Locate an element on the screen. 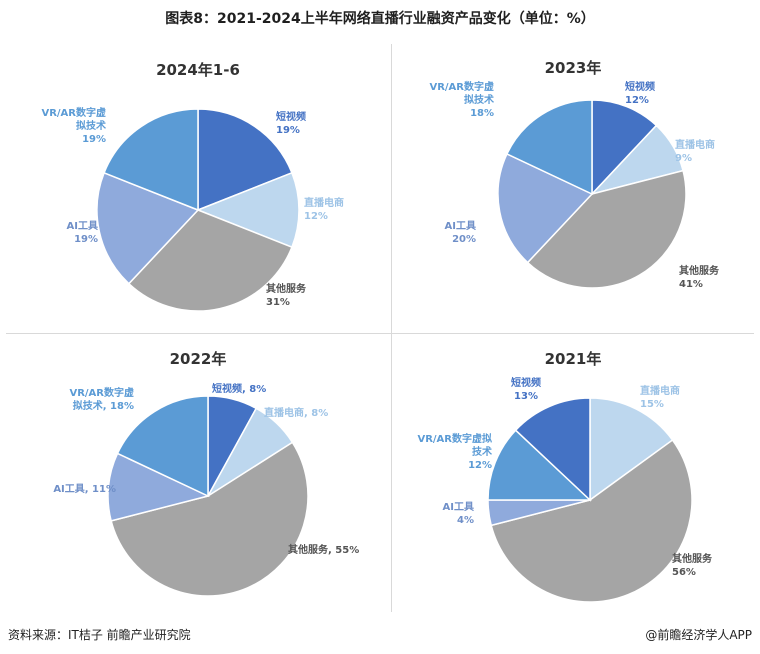 The width and height of the screenshot is (760, 654). slice-label: 直播电商, 8% is located at coordinates (296, 412).